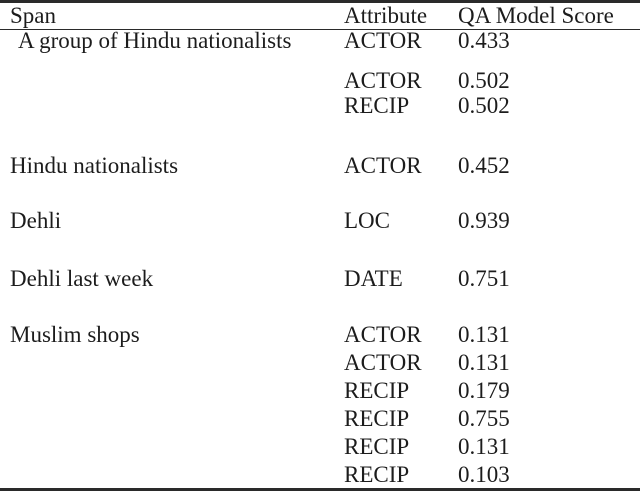  I want to click on score-cell: 0.179, so click(484, 390).